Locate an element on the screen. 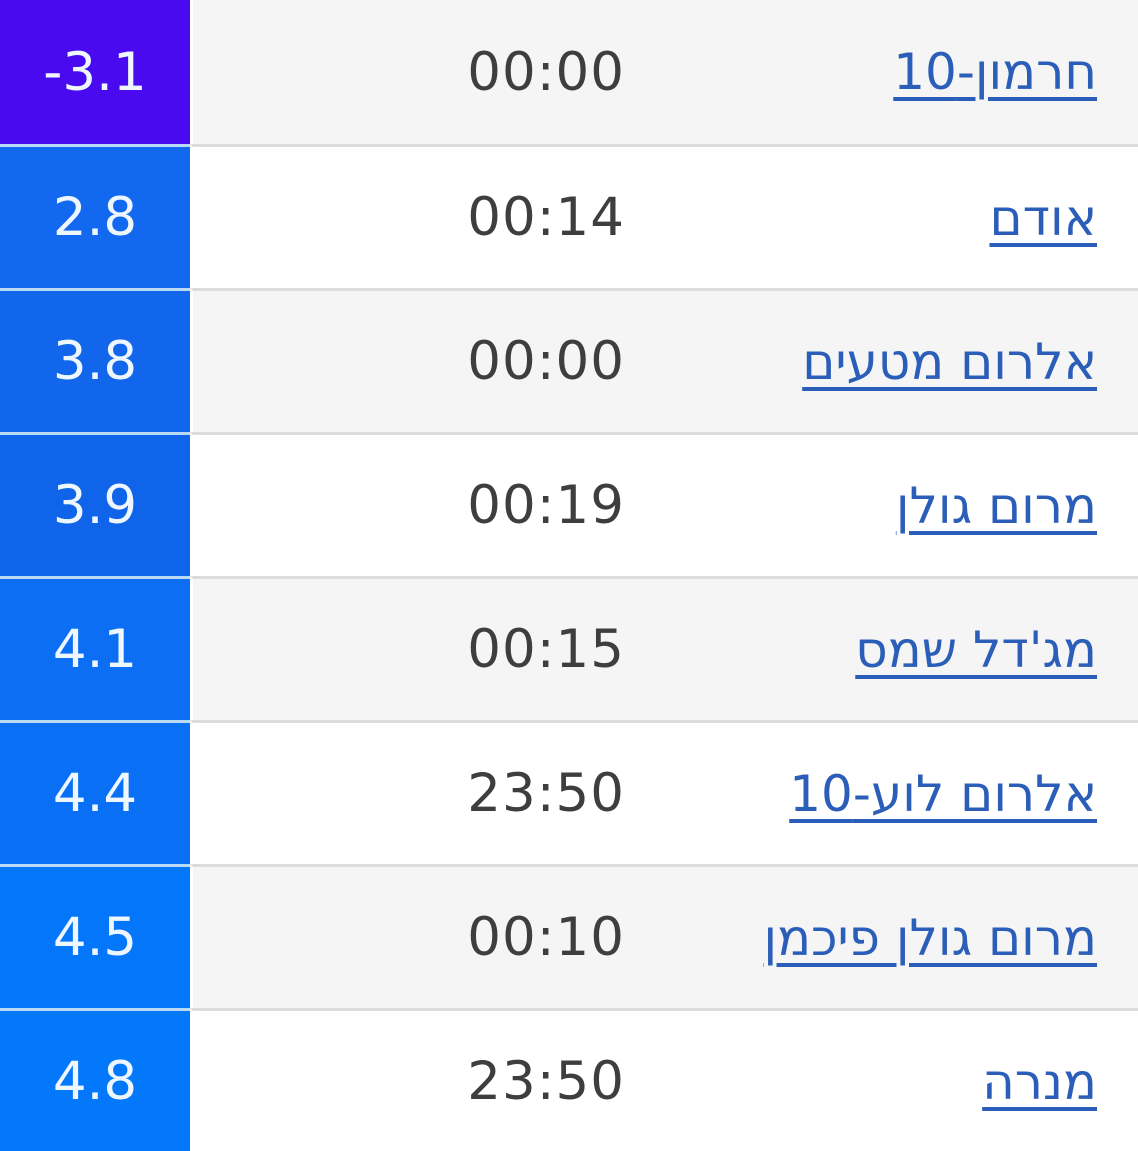 Image resolution: width=1138 pixels, height=1151 pixels. temperature-cell: 3.9 is located at coordinates (95, 504).